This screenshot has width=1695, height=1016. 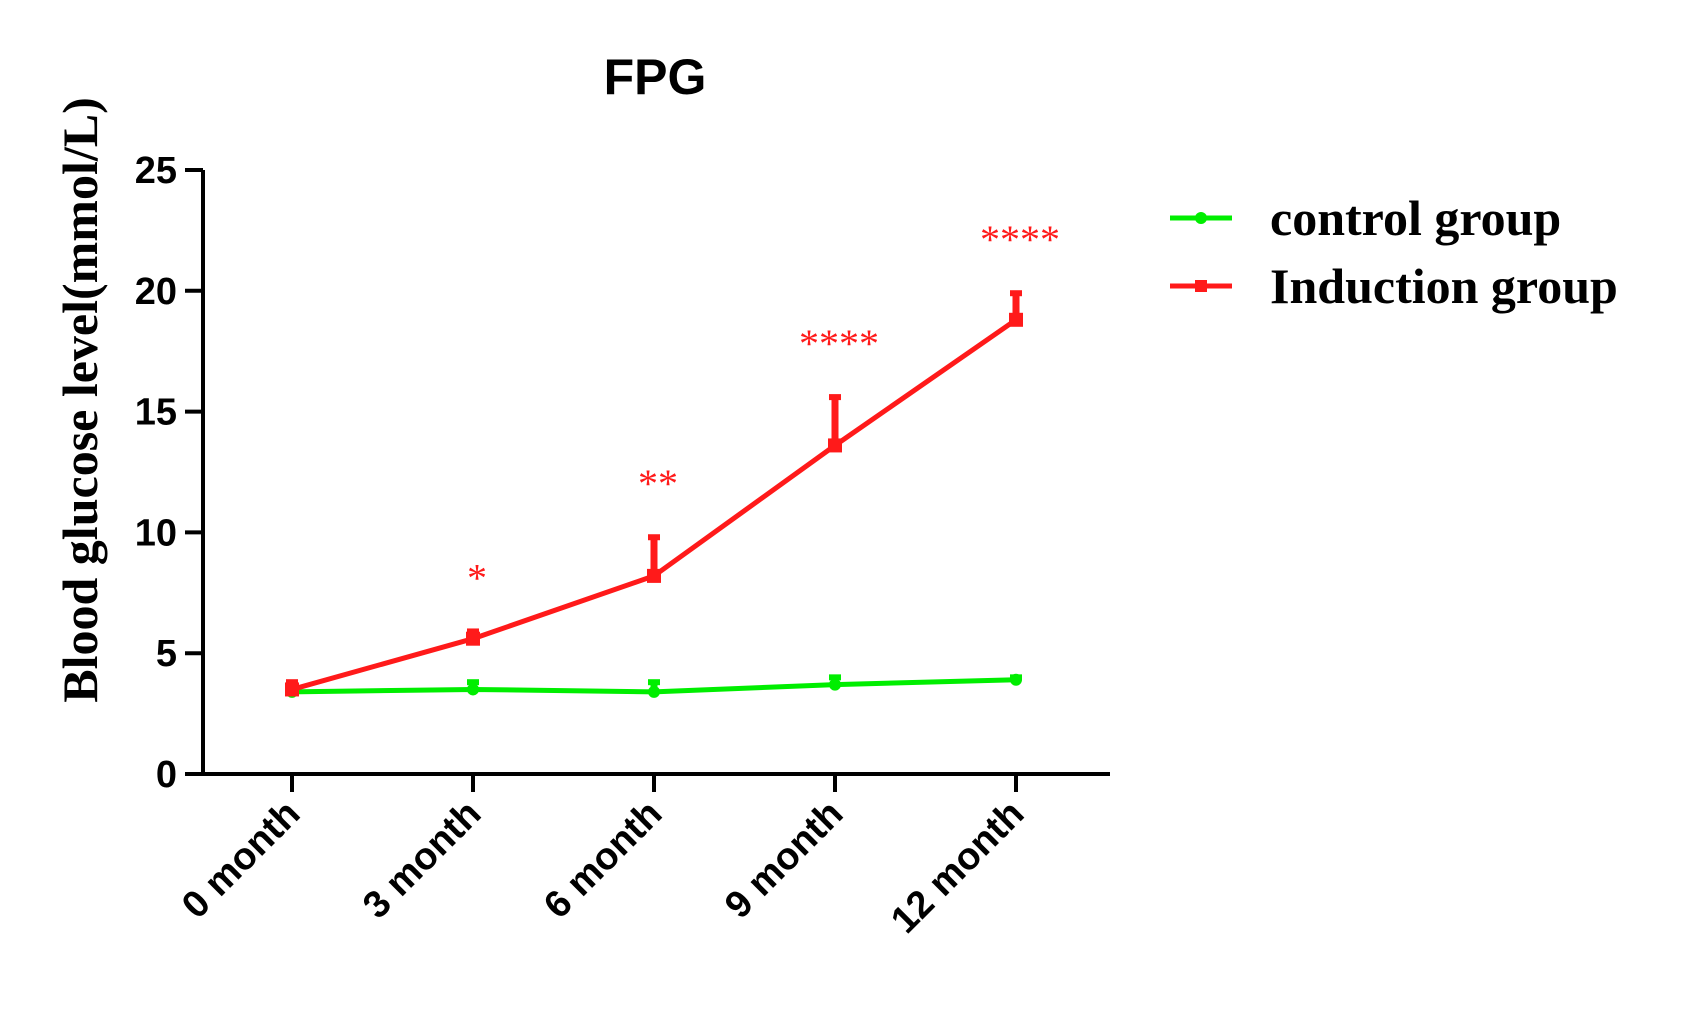 I want to click on y-tick-label: 5, so click(x=166, y=654).